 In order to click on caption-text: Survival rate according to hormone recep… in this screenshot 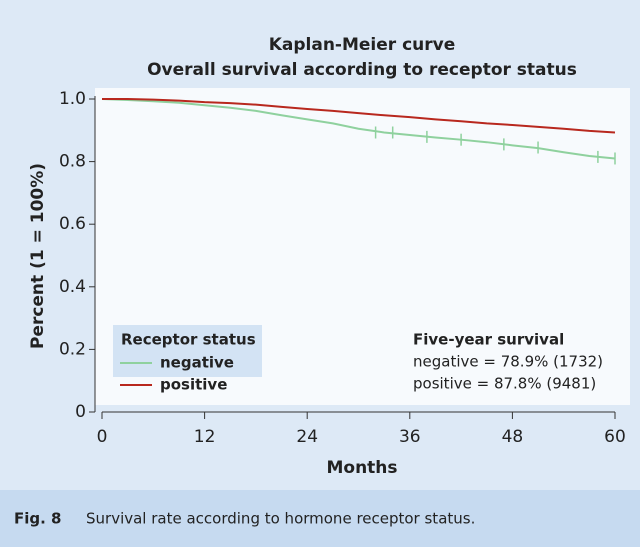, I will do `click(280, 519)`.